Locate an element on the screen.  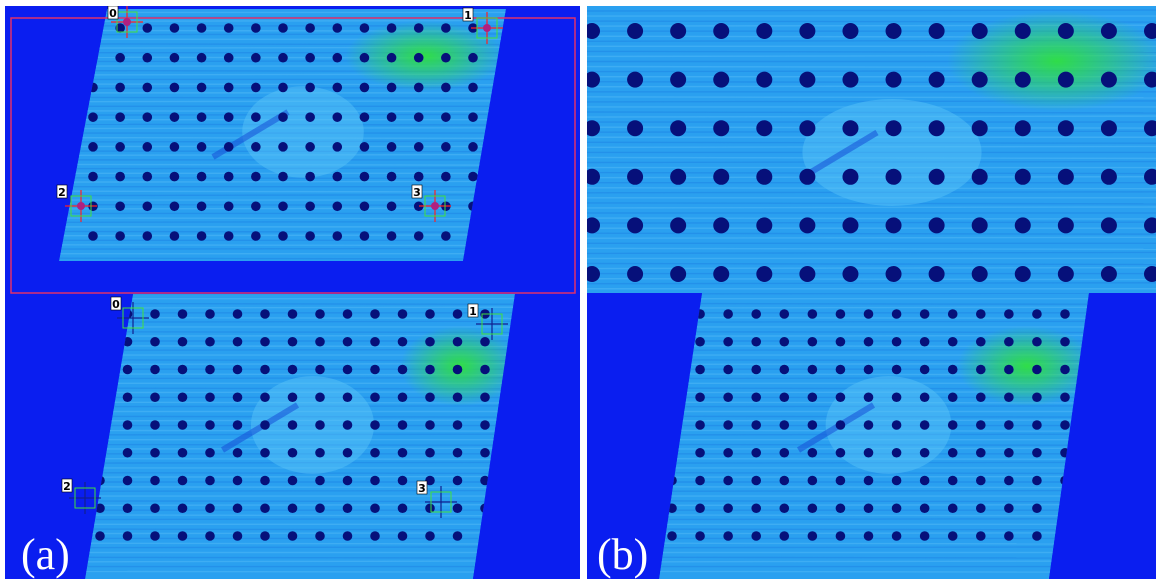
marker-number: 3 is located at coordinates (417, 192).